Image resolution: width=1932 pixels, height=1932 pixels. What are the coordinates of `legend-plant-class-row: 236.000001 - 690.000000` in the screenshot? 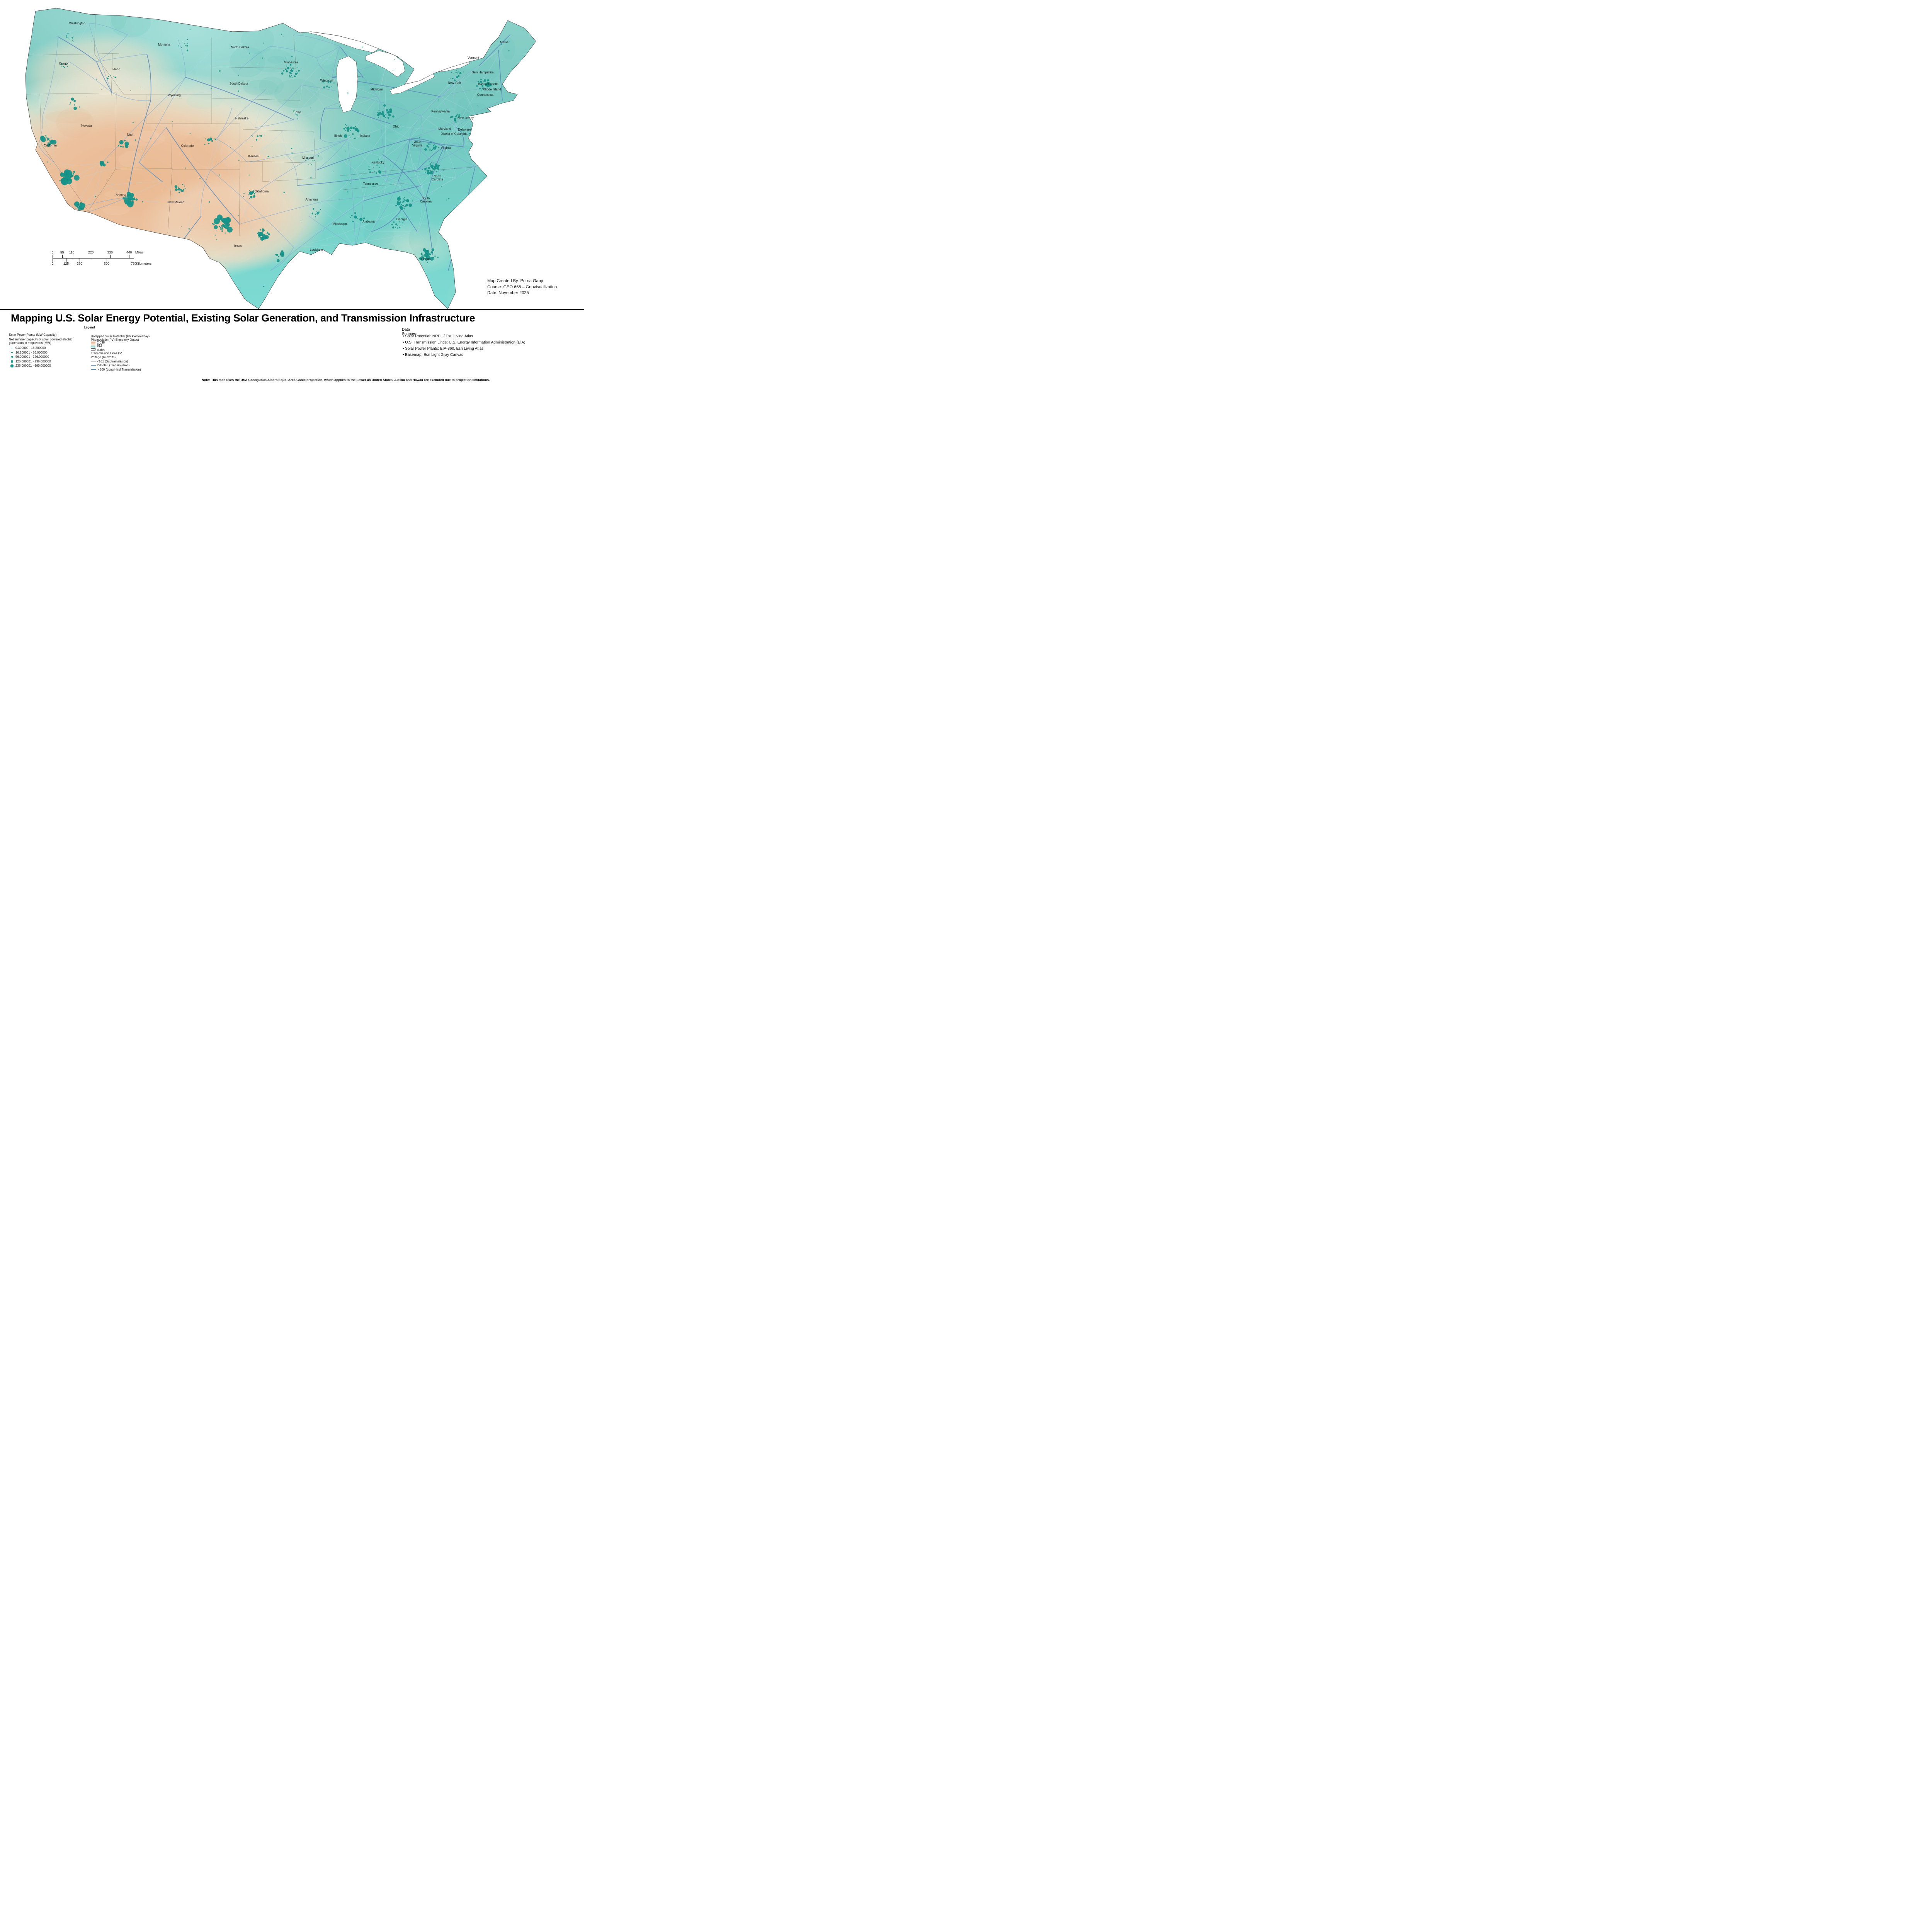 It's located at (31, 366).